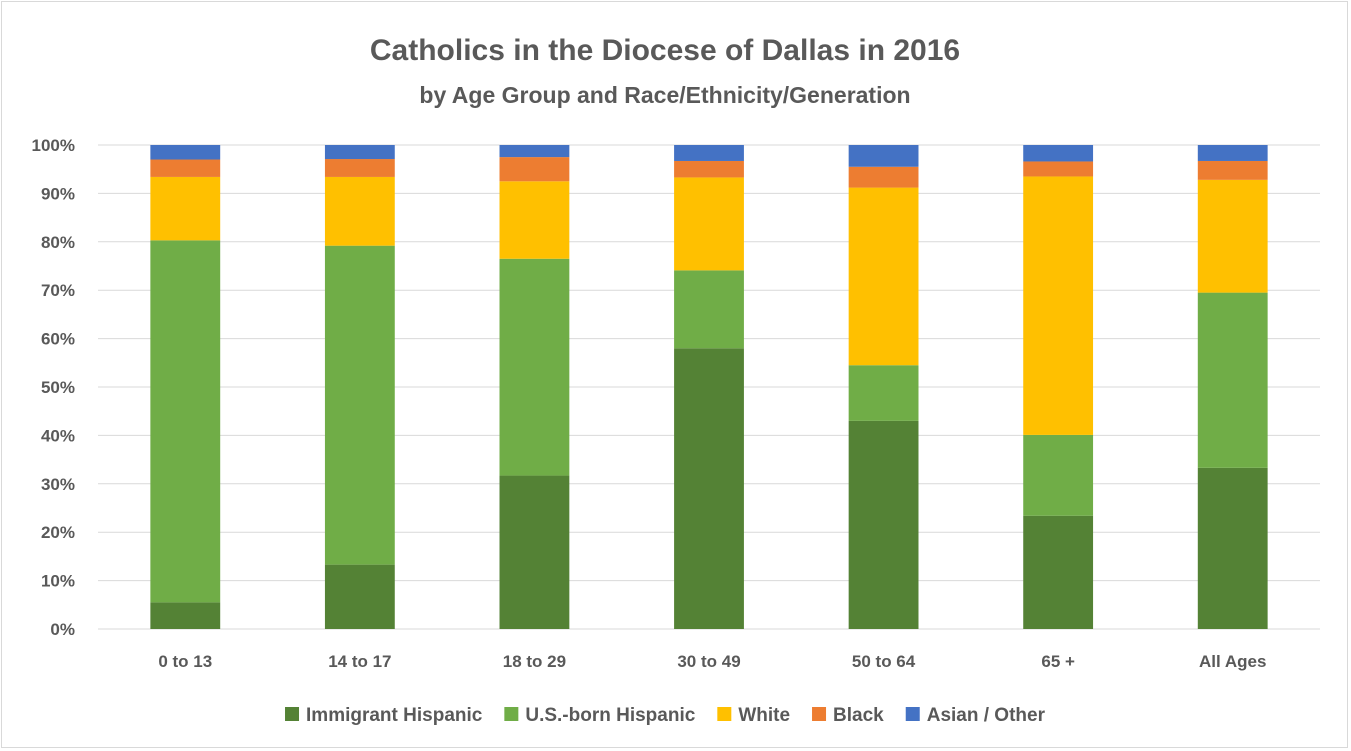 The image size is (1351, 751). I want to click on y-tick-label: 70%, so click(58, 290).